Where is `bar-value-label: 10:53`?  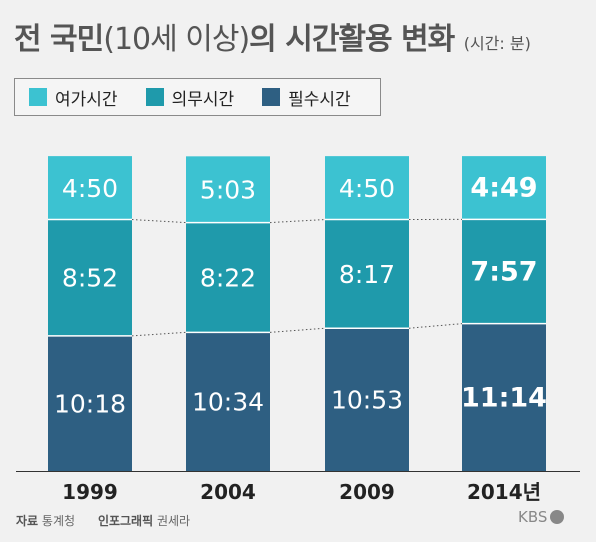
bar-value-label: 10:53 is located at coordinates (367, 400).